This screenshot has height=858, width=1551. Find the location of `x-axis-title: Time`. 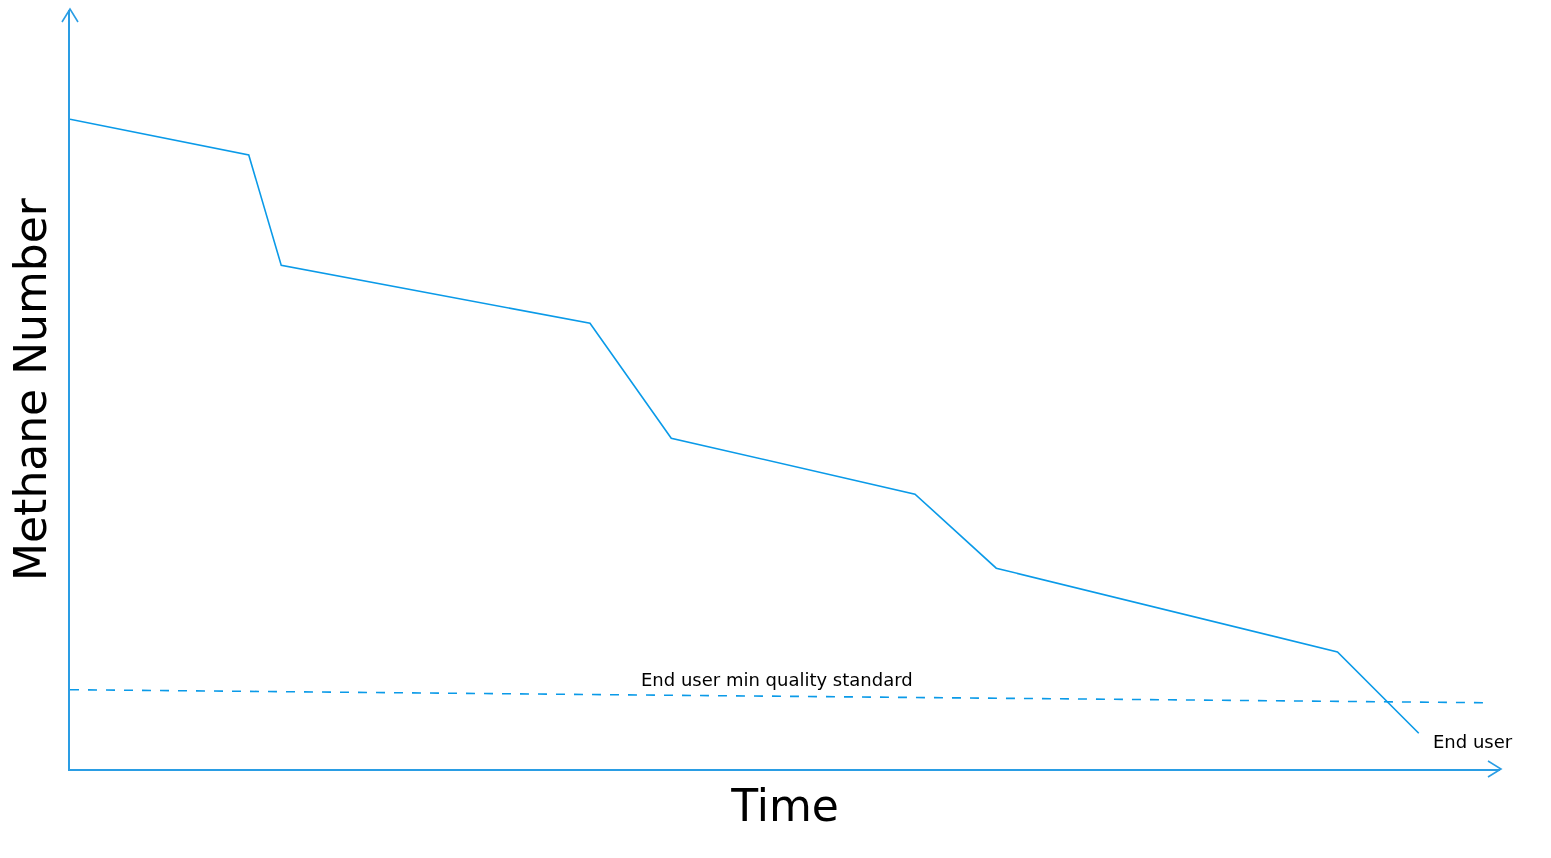

x-axis-title: Time is located at coordinates (784, 805).